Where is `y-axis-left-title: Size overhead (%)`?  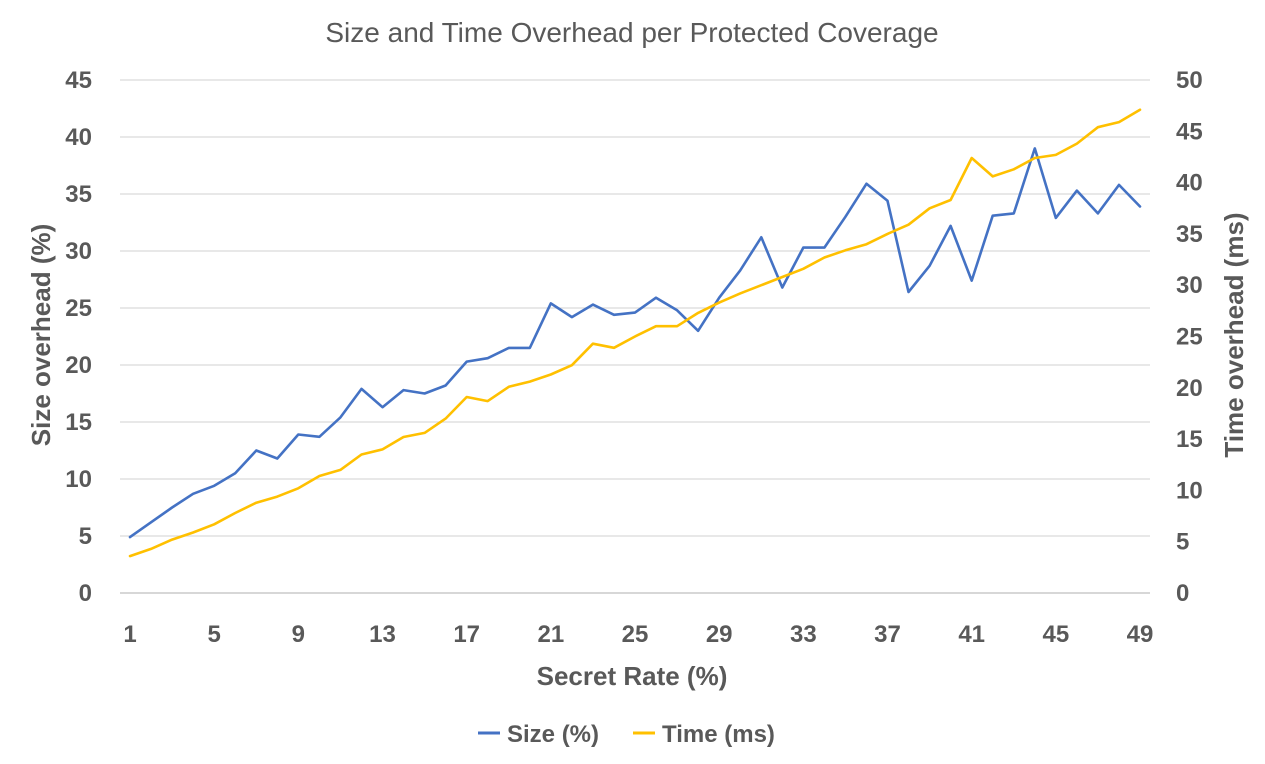
y-axis-left-title: Size overhead (%) is located at coordinates (41, 335).